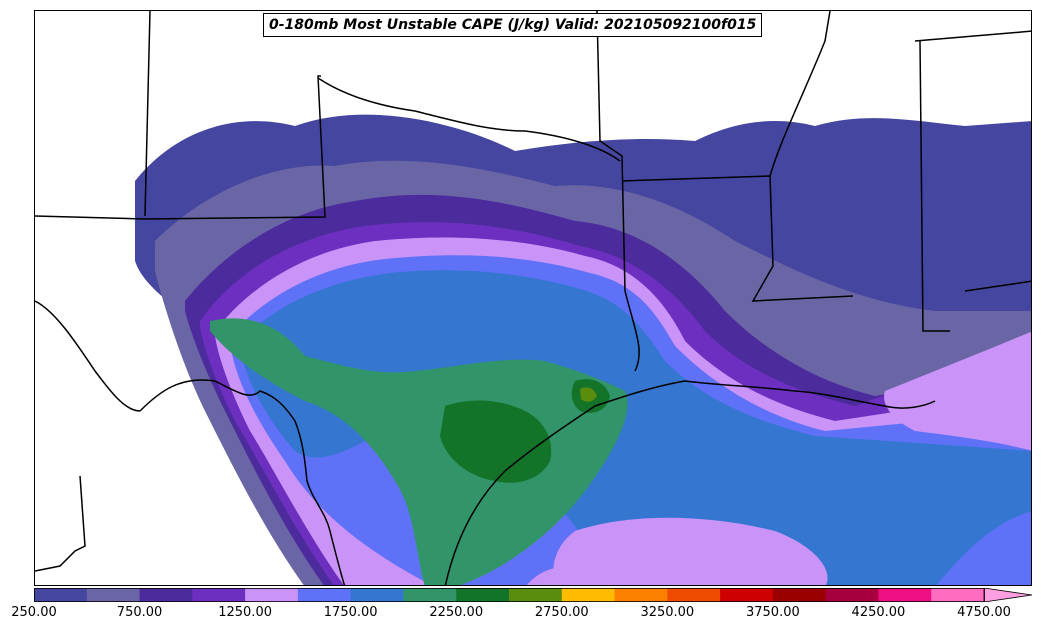 This screenshot has width=1042, height=633. Describe the element at coordinates (139, 612) in the screenshot. I see `colorbar-tick-label: 750.00` at that location.